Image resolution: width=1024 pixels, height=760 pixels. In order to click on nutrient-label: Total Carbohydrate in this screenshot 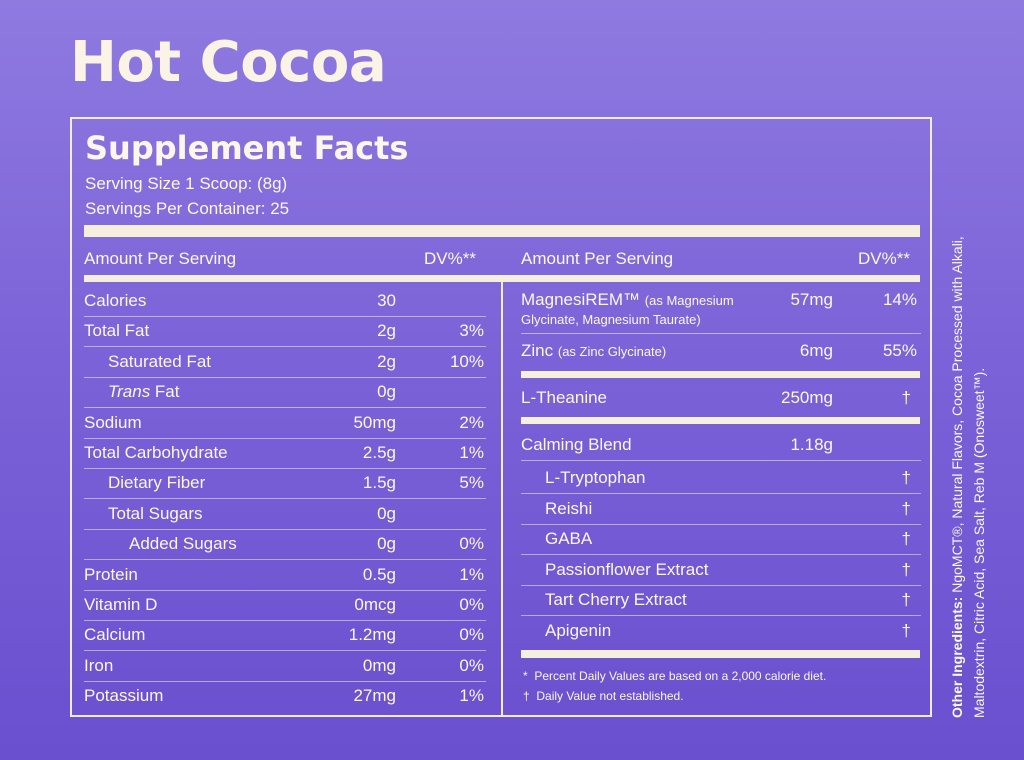, I will do `click(156, 453)`.